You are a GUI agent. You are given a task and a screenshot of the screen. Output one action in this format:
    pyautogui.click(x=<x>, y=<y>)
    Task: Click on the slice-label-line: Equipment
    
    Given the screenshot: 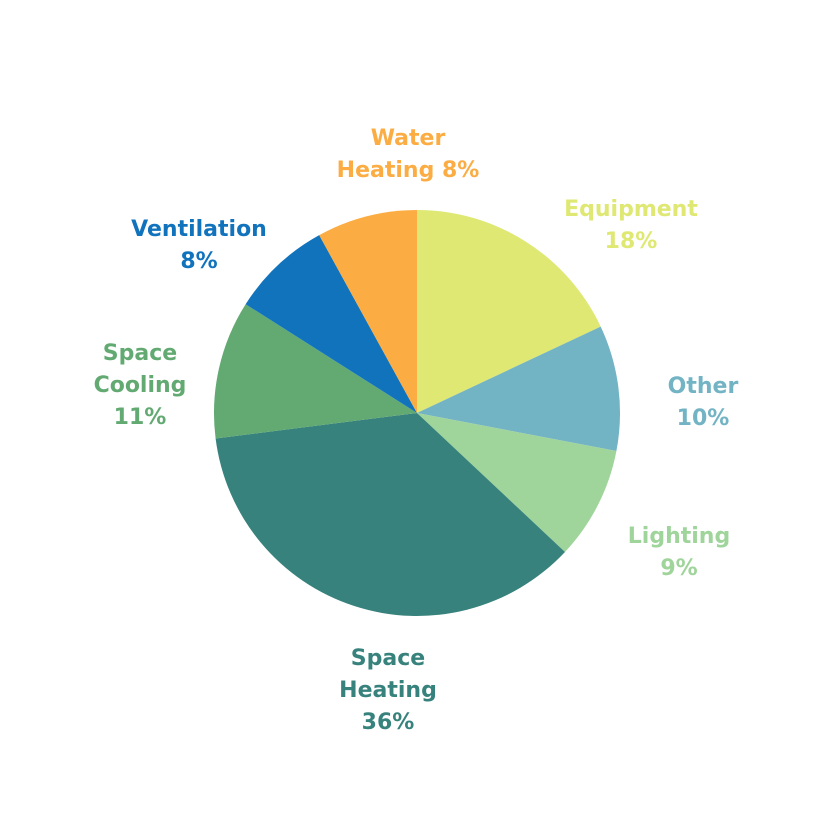 What is the action you would take?
    pyautogui.click(x=631, y=209)
    